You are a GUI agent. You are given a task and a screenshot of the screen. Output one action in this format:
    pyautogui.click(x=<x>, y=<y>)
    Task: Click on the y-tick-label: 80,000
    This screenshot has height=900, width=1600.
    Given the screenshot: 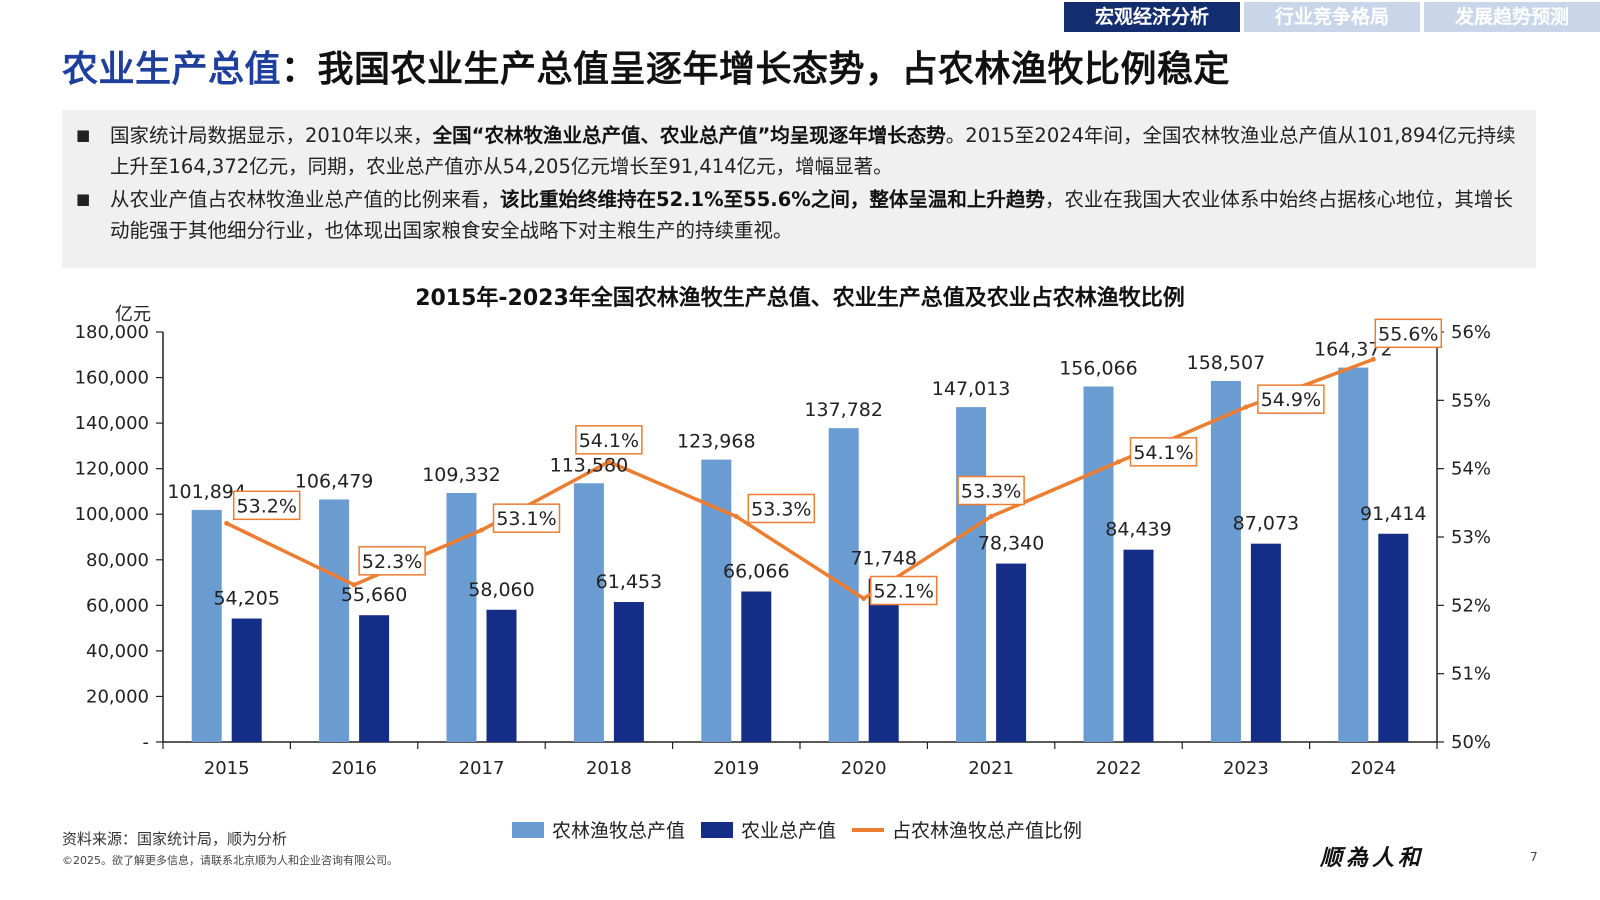 What is the action you would take?
    pyautogui.click(x=117, y=560)
    